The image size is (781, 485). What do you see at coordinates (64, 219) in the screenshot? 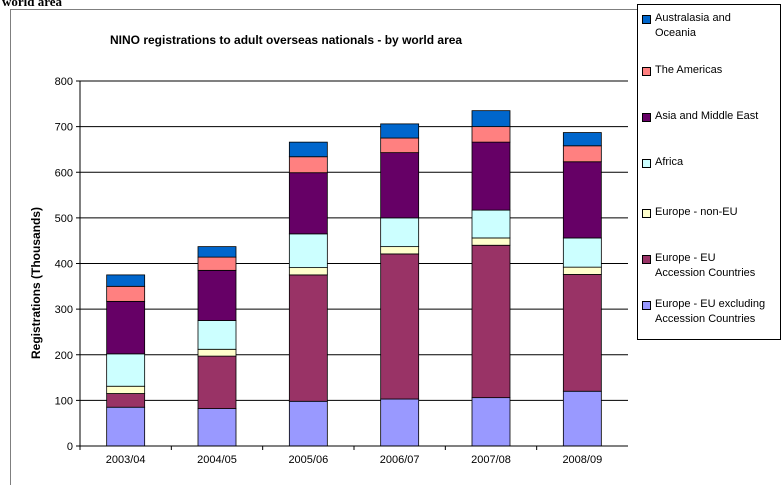
I see `y-tick-label: 500` at bounding box center [64, 219].